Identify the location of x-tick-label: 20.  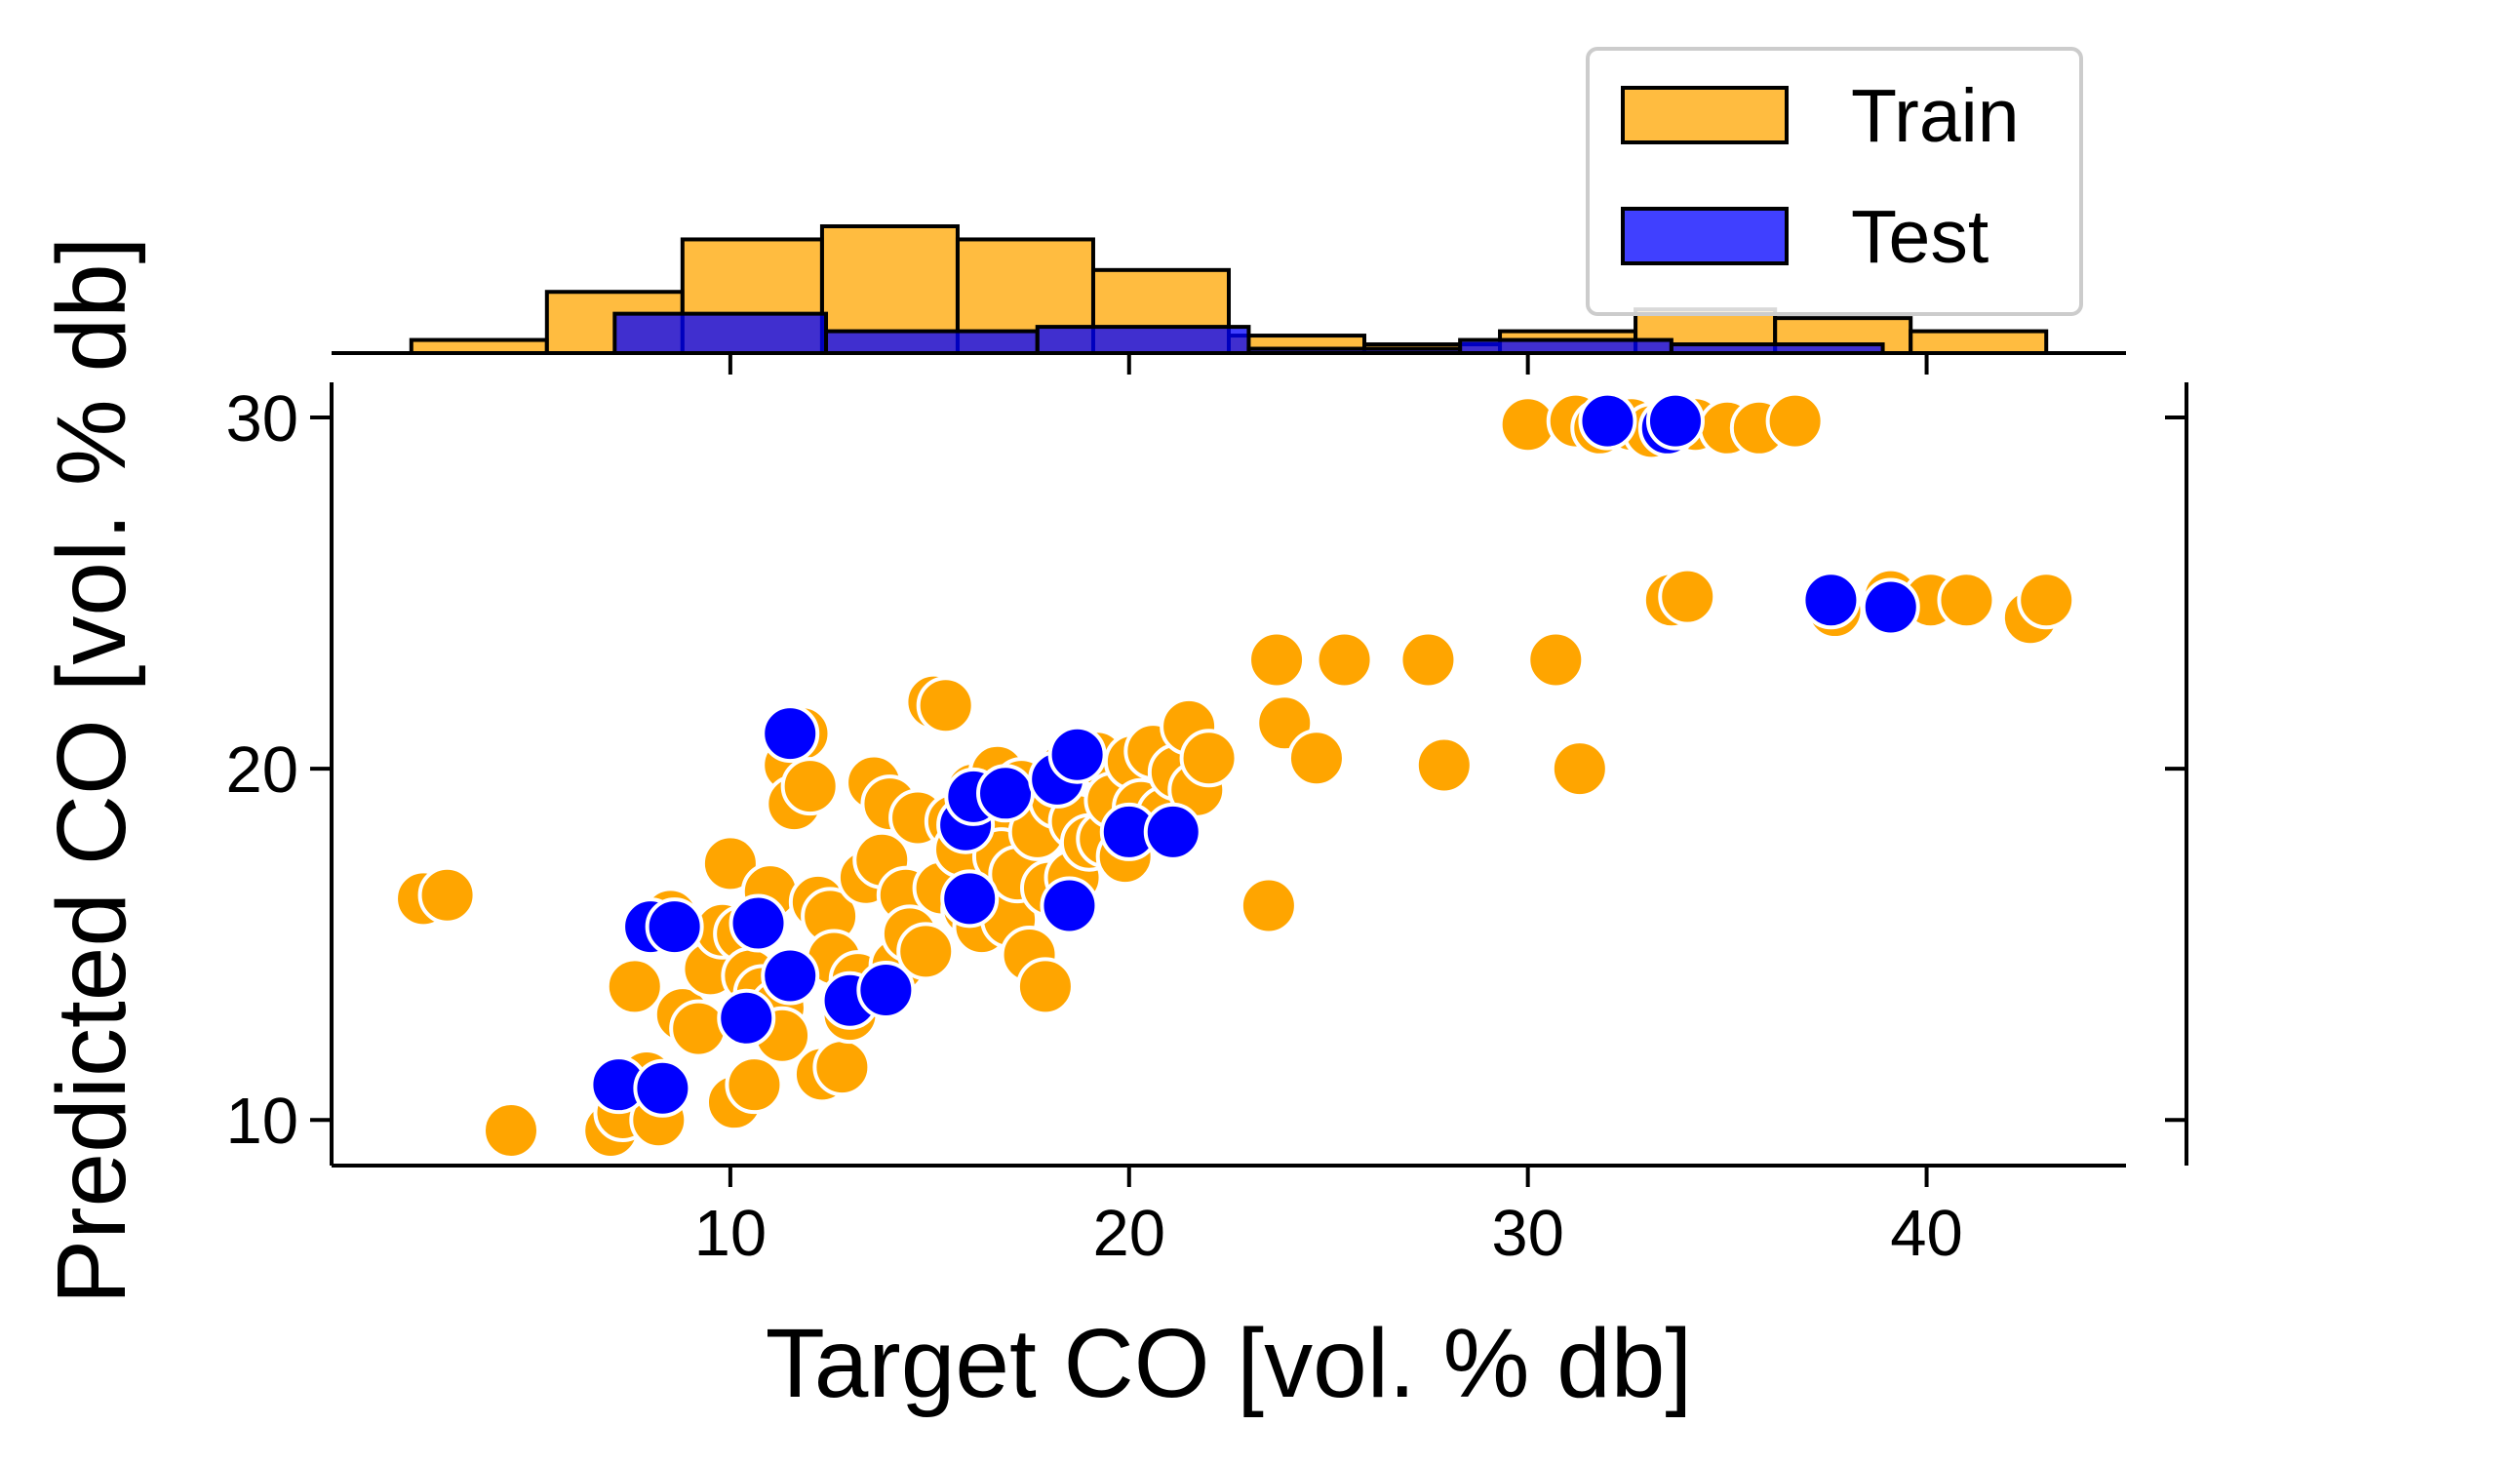
(1129, 1233).